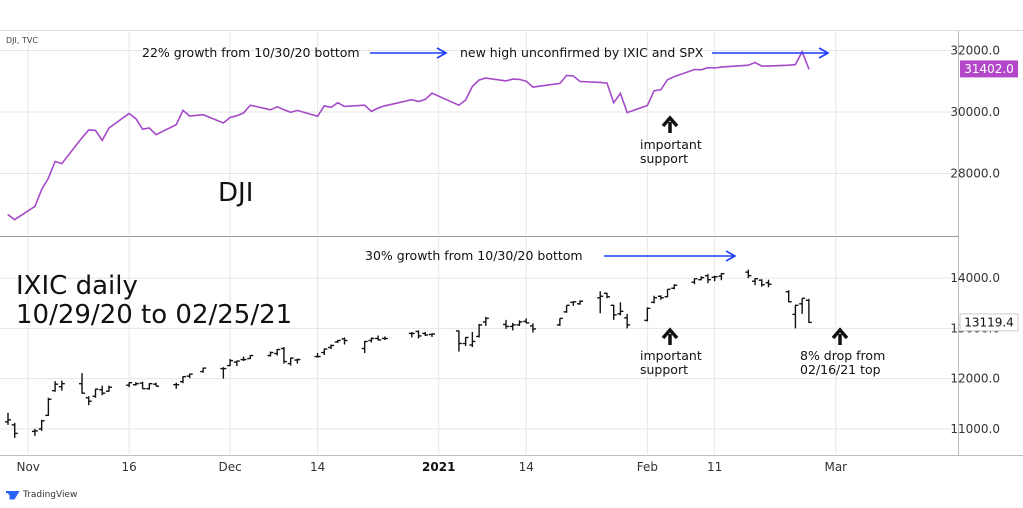 The image size is (1023, 508). I want to click on dji-title: DJI, so click(235, 193).